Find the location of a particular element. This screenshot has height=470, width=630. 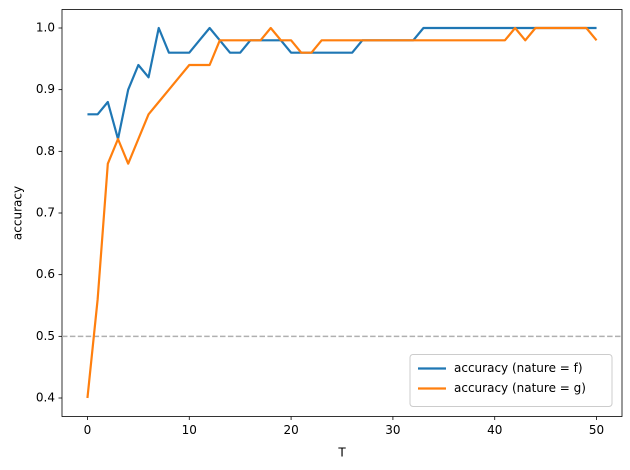

y-tick-label: 0.6 is located at coordinates (45, 274).